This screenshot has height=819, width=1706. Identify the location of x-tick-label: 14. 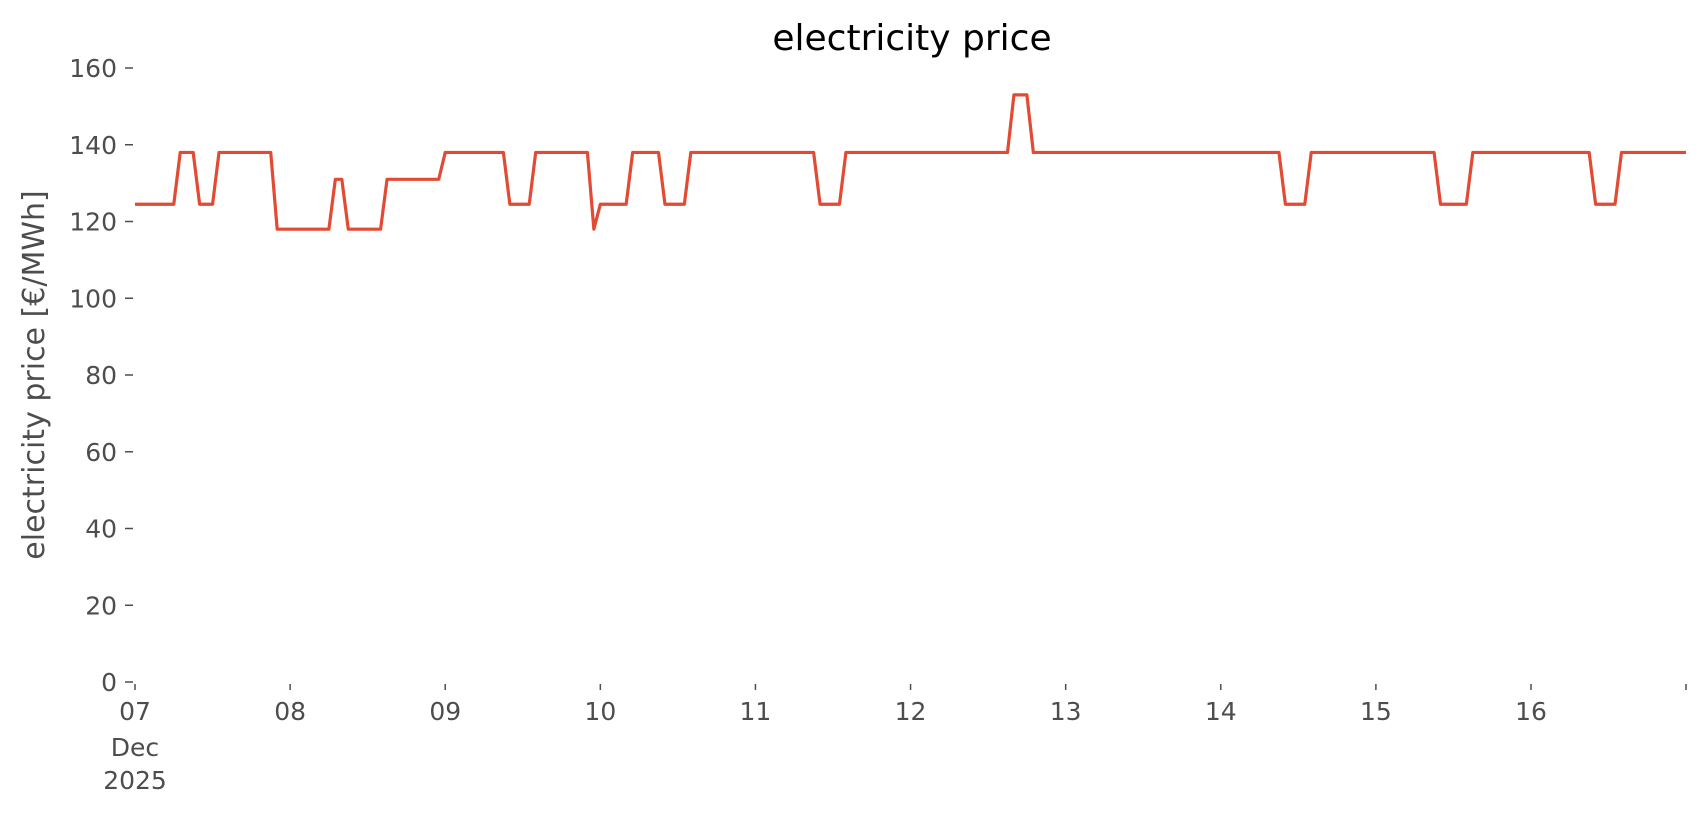
(1221, 711).